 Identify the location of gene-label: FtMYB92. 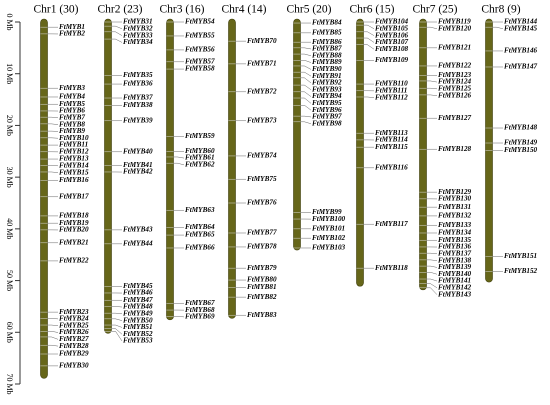
(327, 83).